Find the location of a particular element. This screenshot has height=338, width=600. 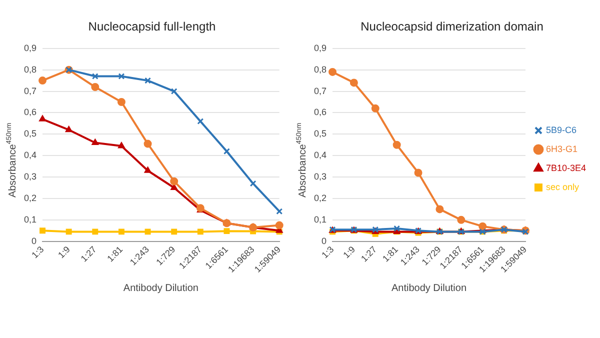

chart-title: Nucleocapsid dimerization domain is located at coordinates (452, 27).